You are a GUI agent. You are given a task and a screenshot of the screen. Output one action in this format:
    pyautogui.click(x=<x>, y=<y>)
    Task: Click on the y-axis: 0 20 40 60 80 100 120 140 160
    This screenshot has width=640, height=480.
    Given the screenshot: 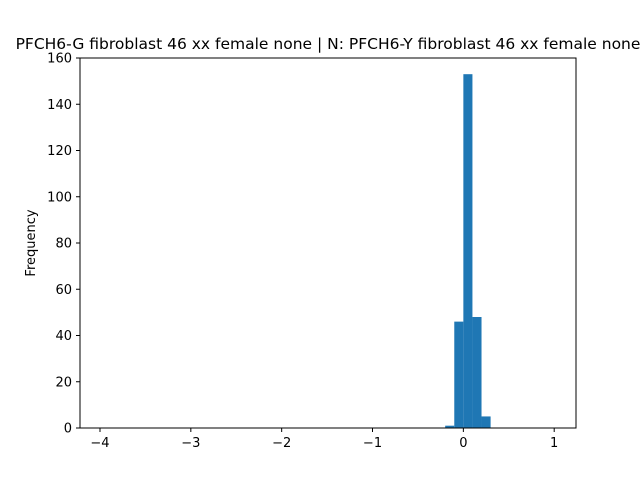 What is the action you would take?
    pyautogui.click(x=63, y=244)
    